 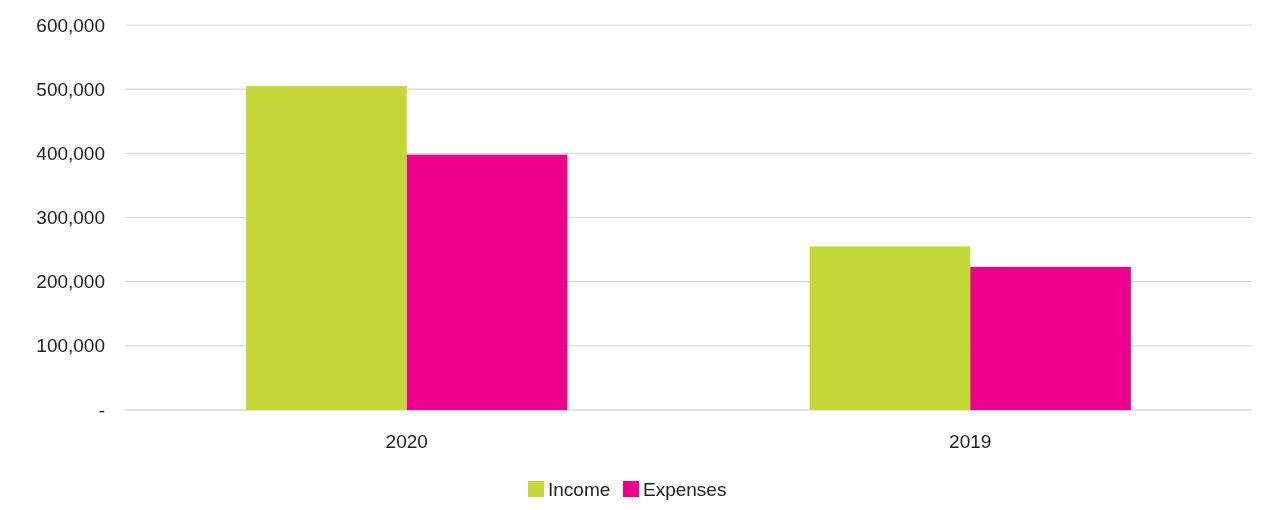 What do you see at coordinates (70, 282) in the screenshot?
I see `y-tick-label: 200,000` at bounding box center [70, 282].